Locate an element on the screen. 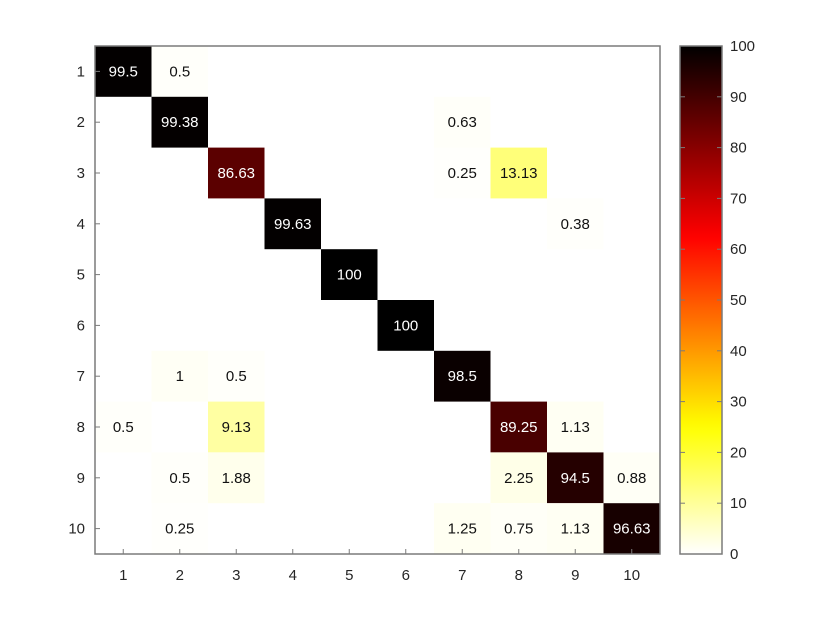  colorbar-tick-label: 30 is located at coordinates (738, 402).